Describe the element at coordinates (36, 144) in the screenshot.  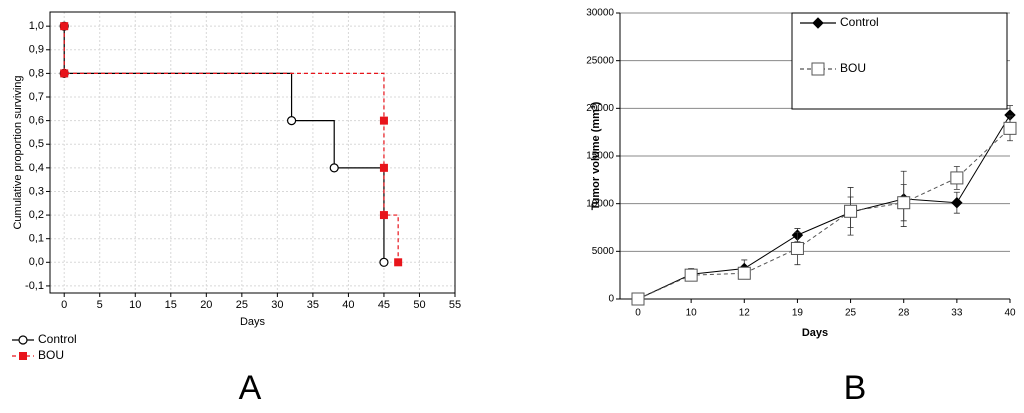
I see `y-tick-label: 0,5` at that location.